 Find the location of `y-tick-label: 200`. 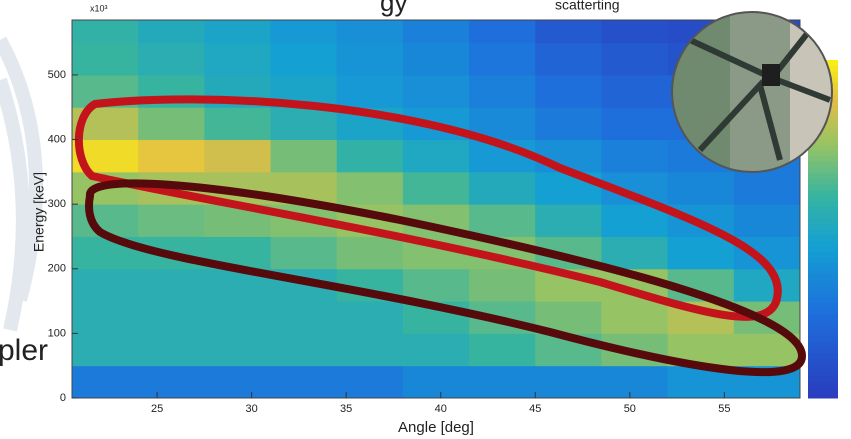

y-tick-label: 200 is located at coordinates (57, 269).